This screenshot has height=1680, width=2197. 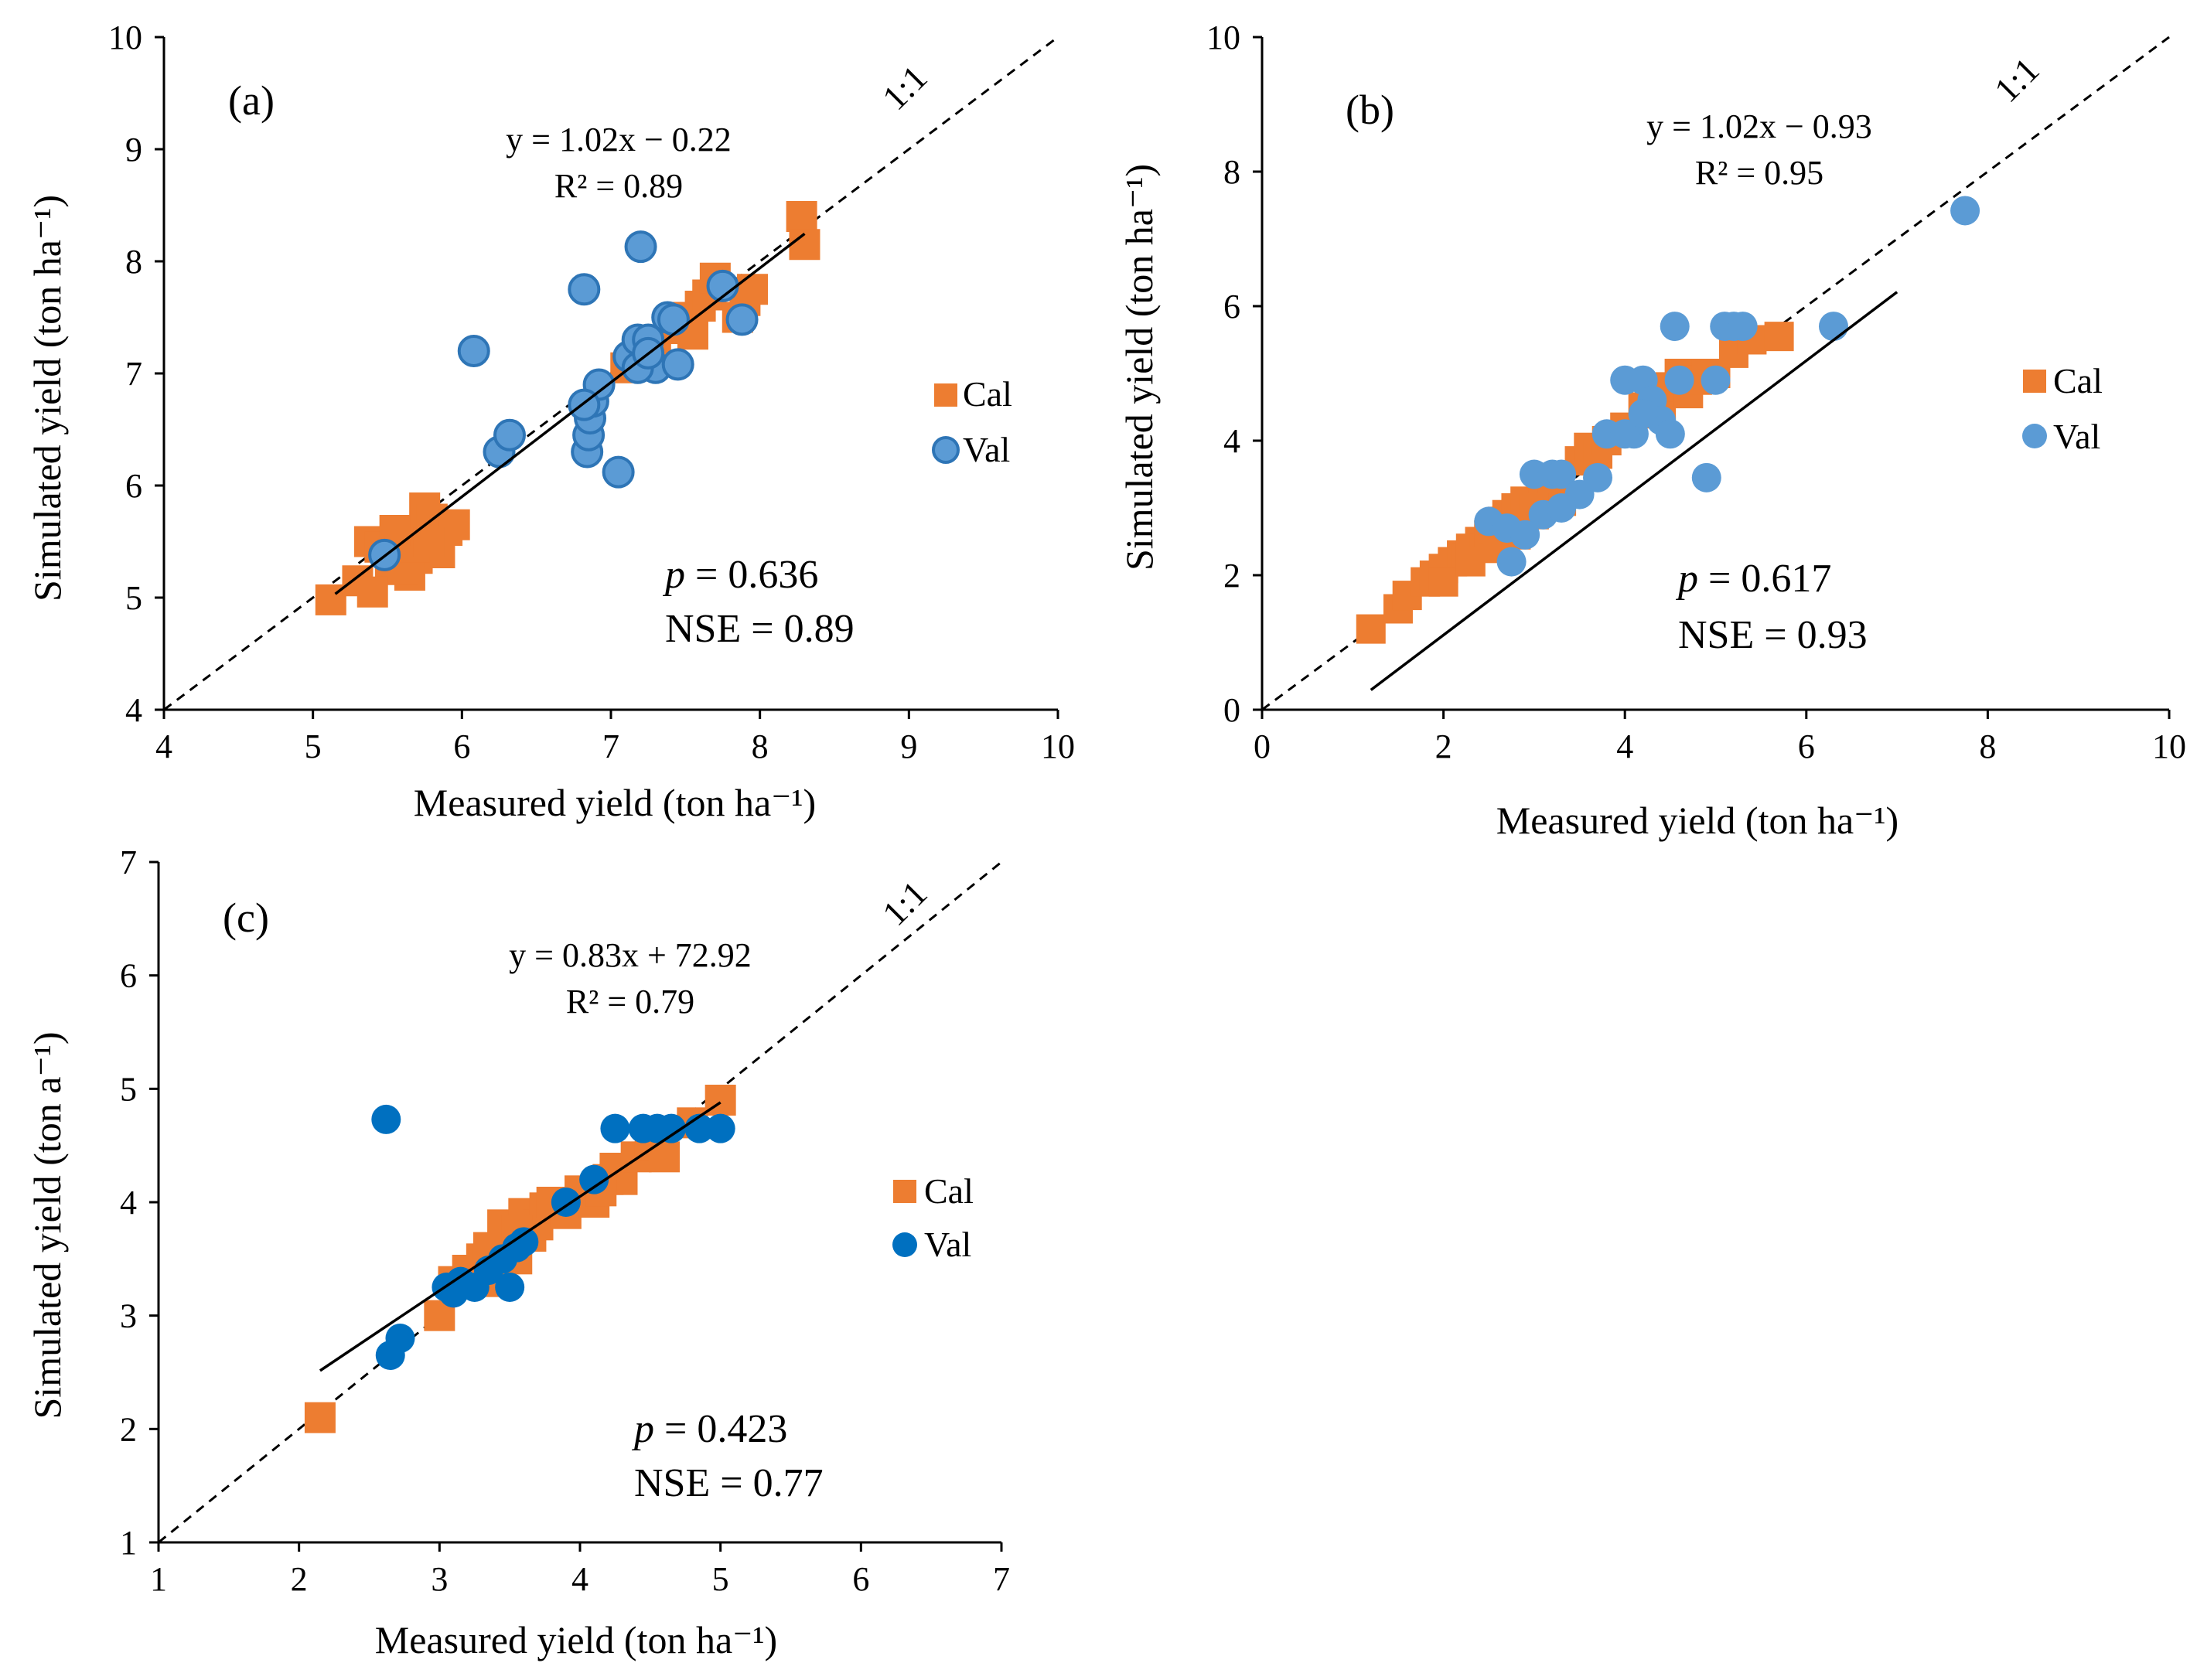 I want to click on panel-a-regression-line, so click(x=570, y=413).